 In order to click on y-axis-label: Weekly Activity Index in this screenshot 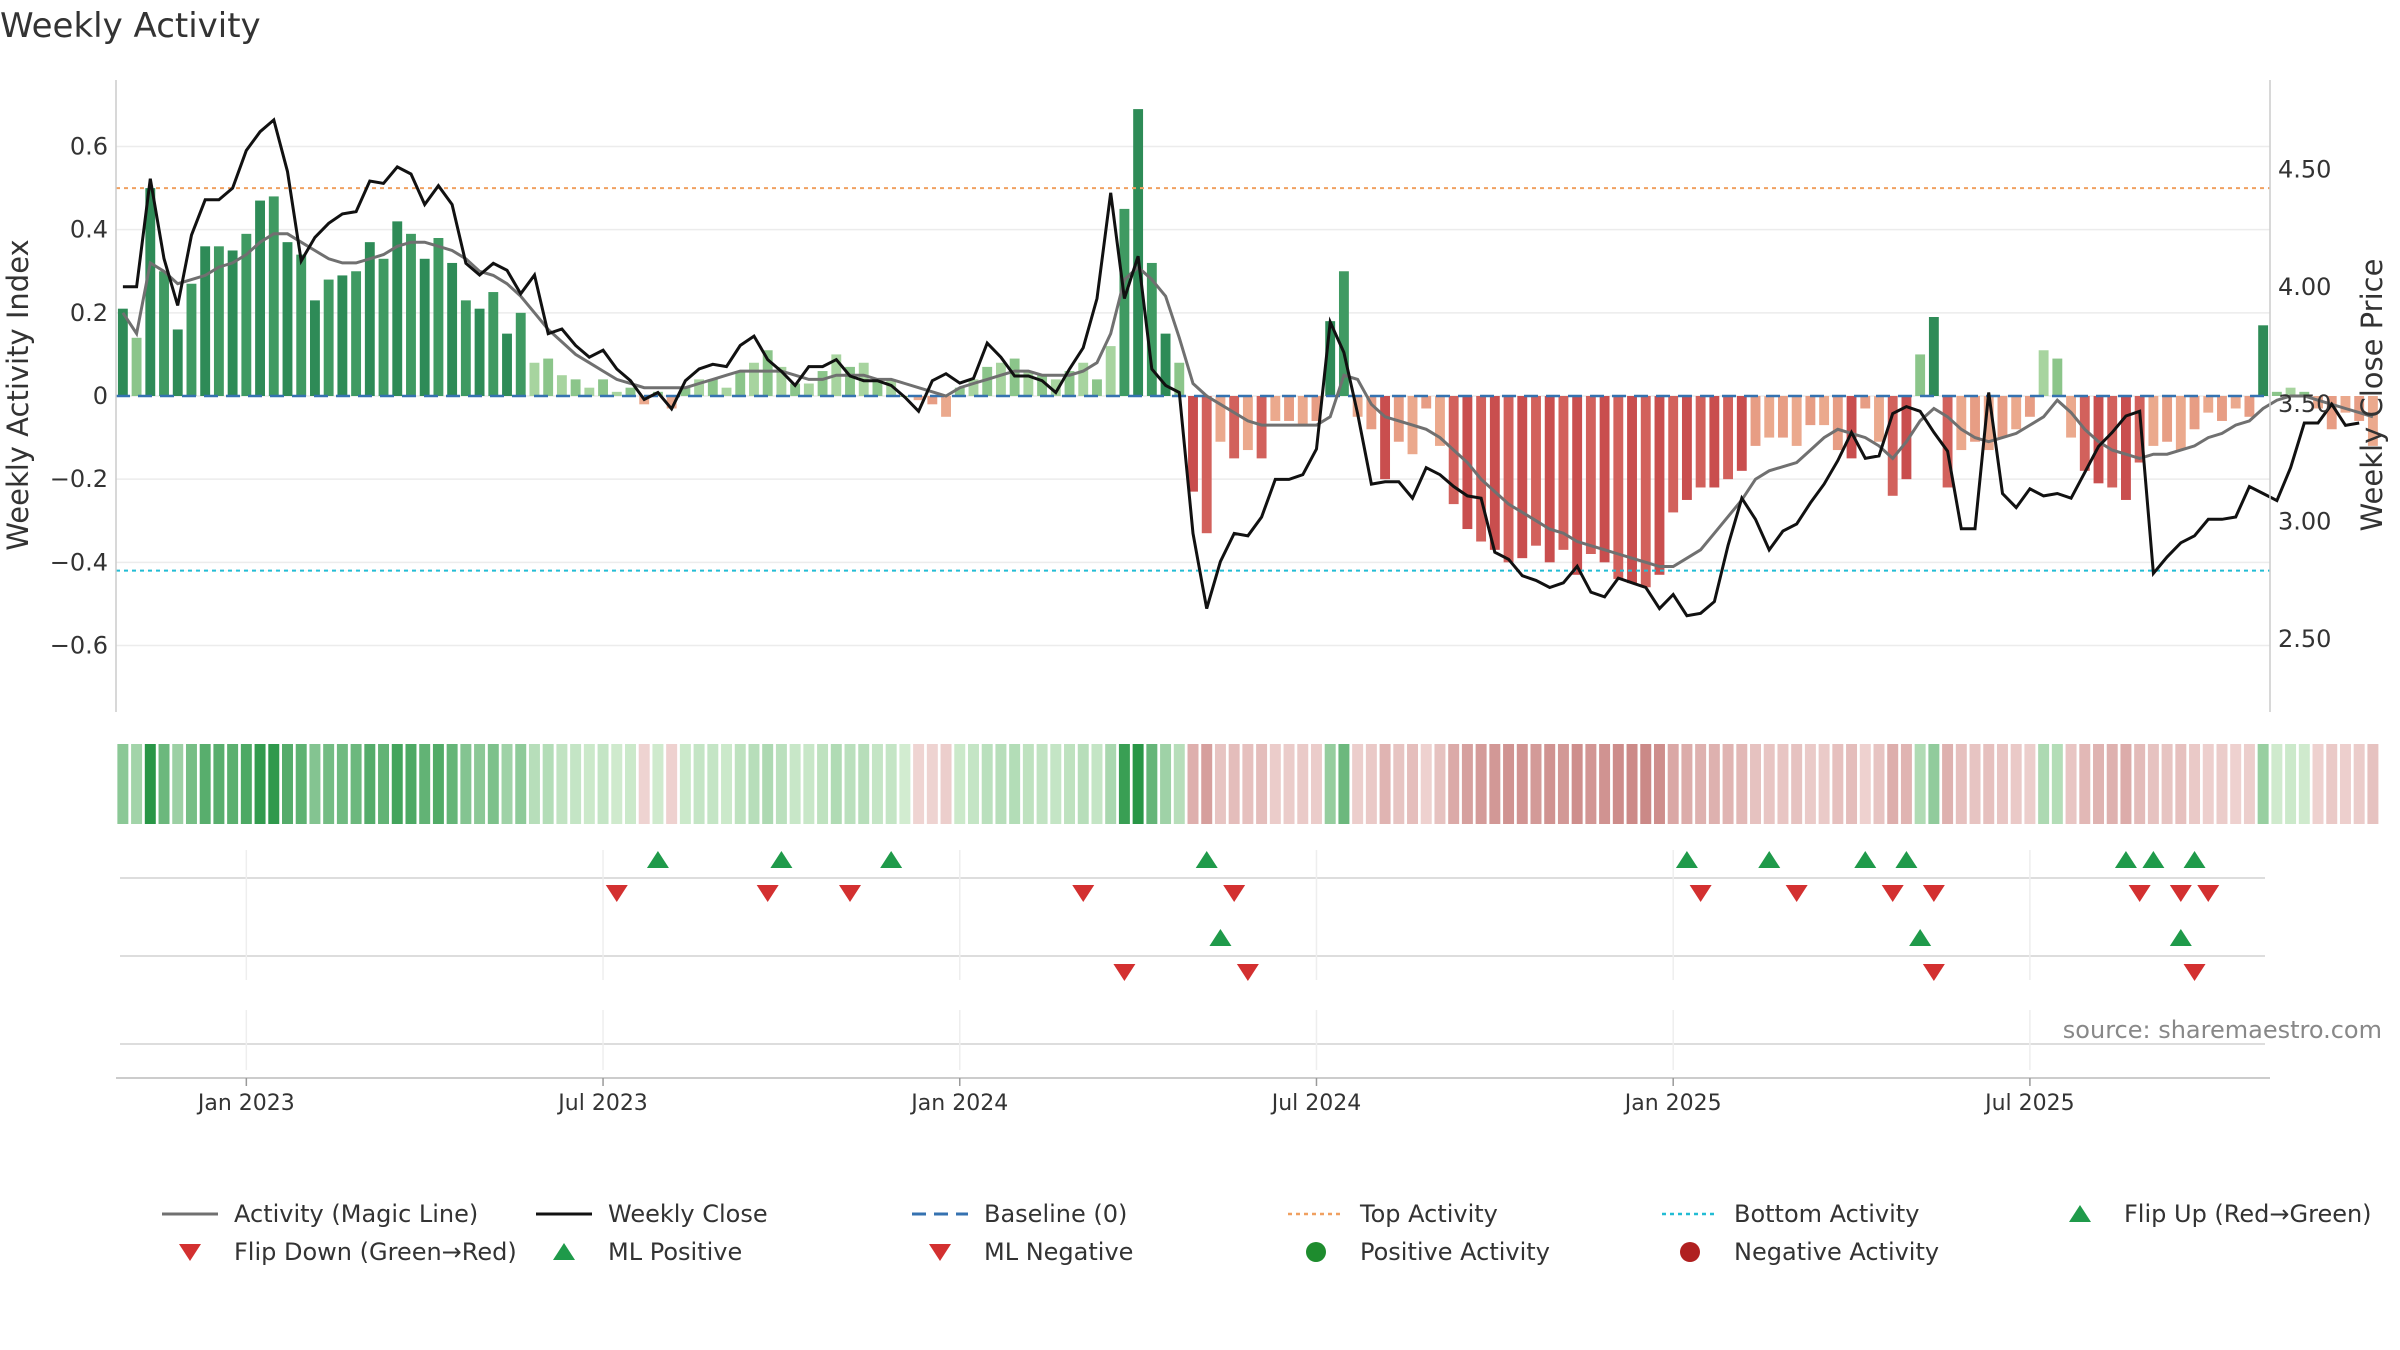, I will do `click(18, 394)`.